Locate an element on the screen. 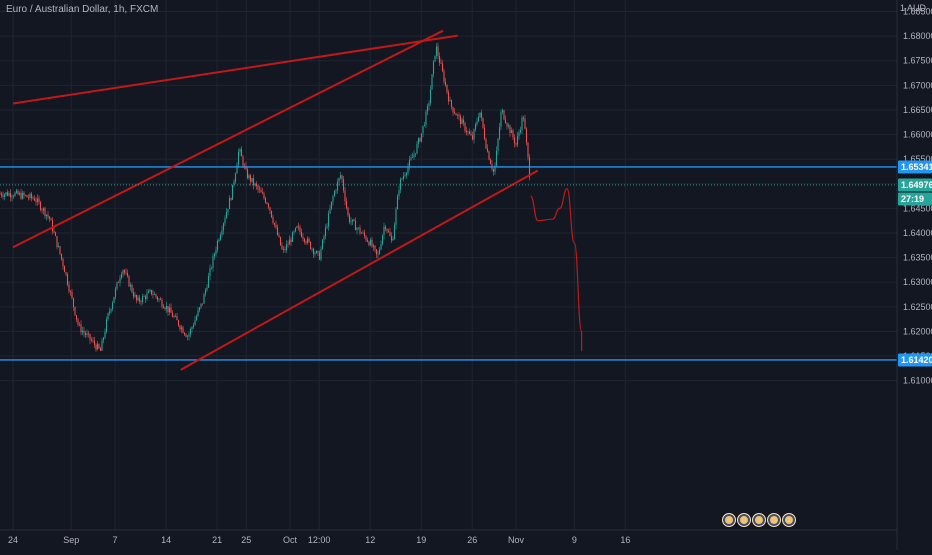 The image size is (932, 555). x-tick-label: 19 is located at coordinates (421, 540).